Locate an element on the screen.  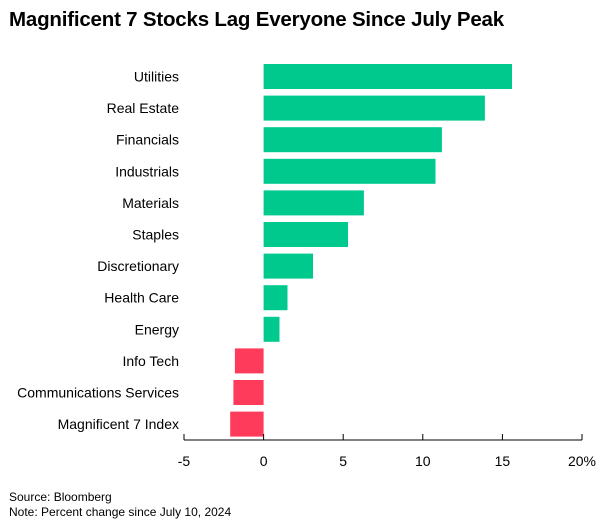
x-tick-label: 20% is located at coordinates (582, 461).